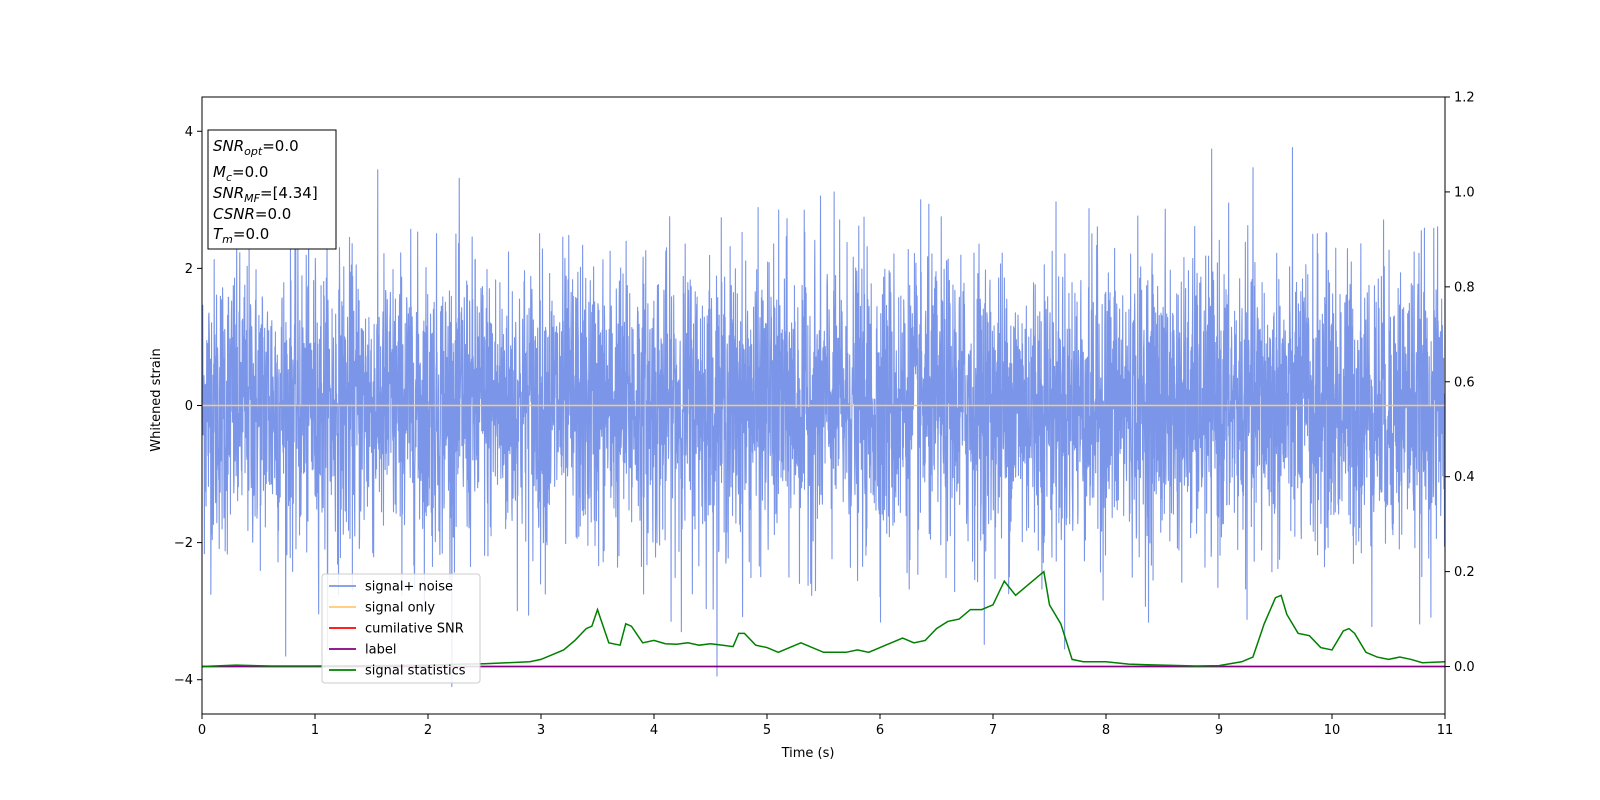 This screenshot has width=1600, height=800. What do you see at coordinates (380, 650) in the screenshot?
I see `legend-label: label` at bounding box center [380, 650].